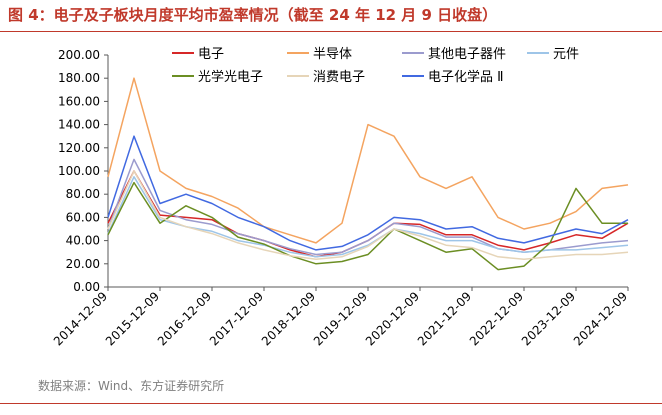 The width and height of the screenshot is (662, 415). Describe the element at coordinates (79, 101) in the screenshot. I see `y-tick-label: 160.00` at that location.